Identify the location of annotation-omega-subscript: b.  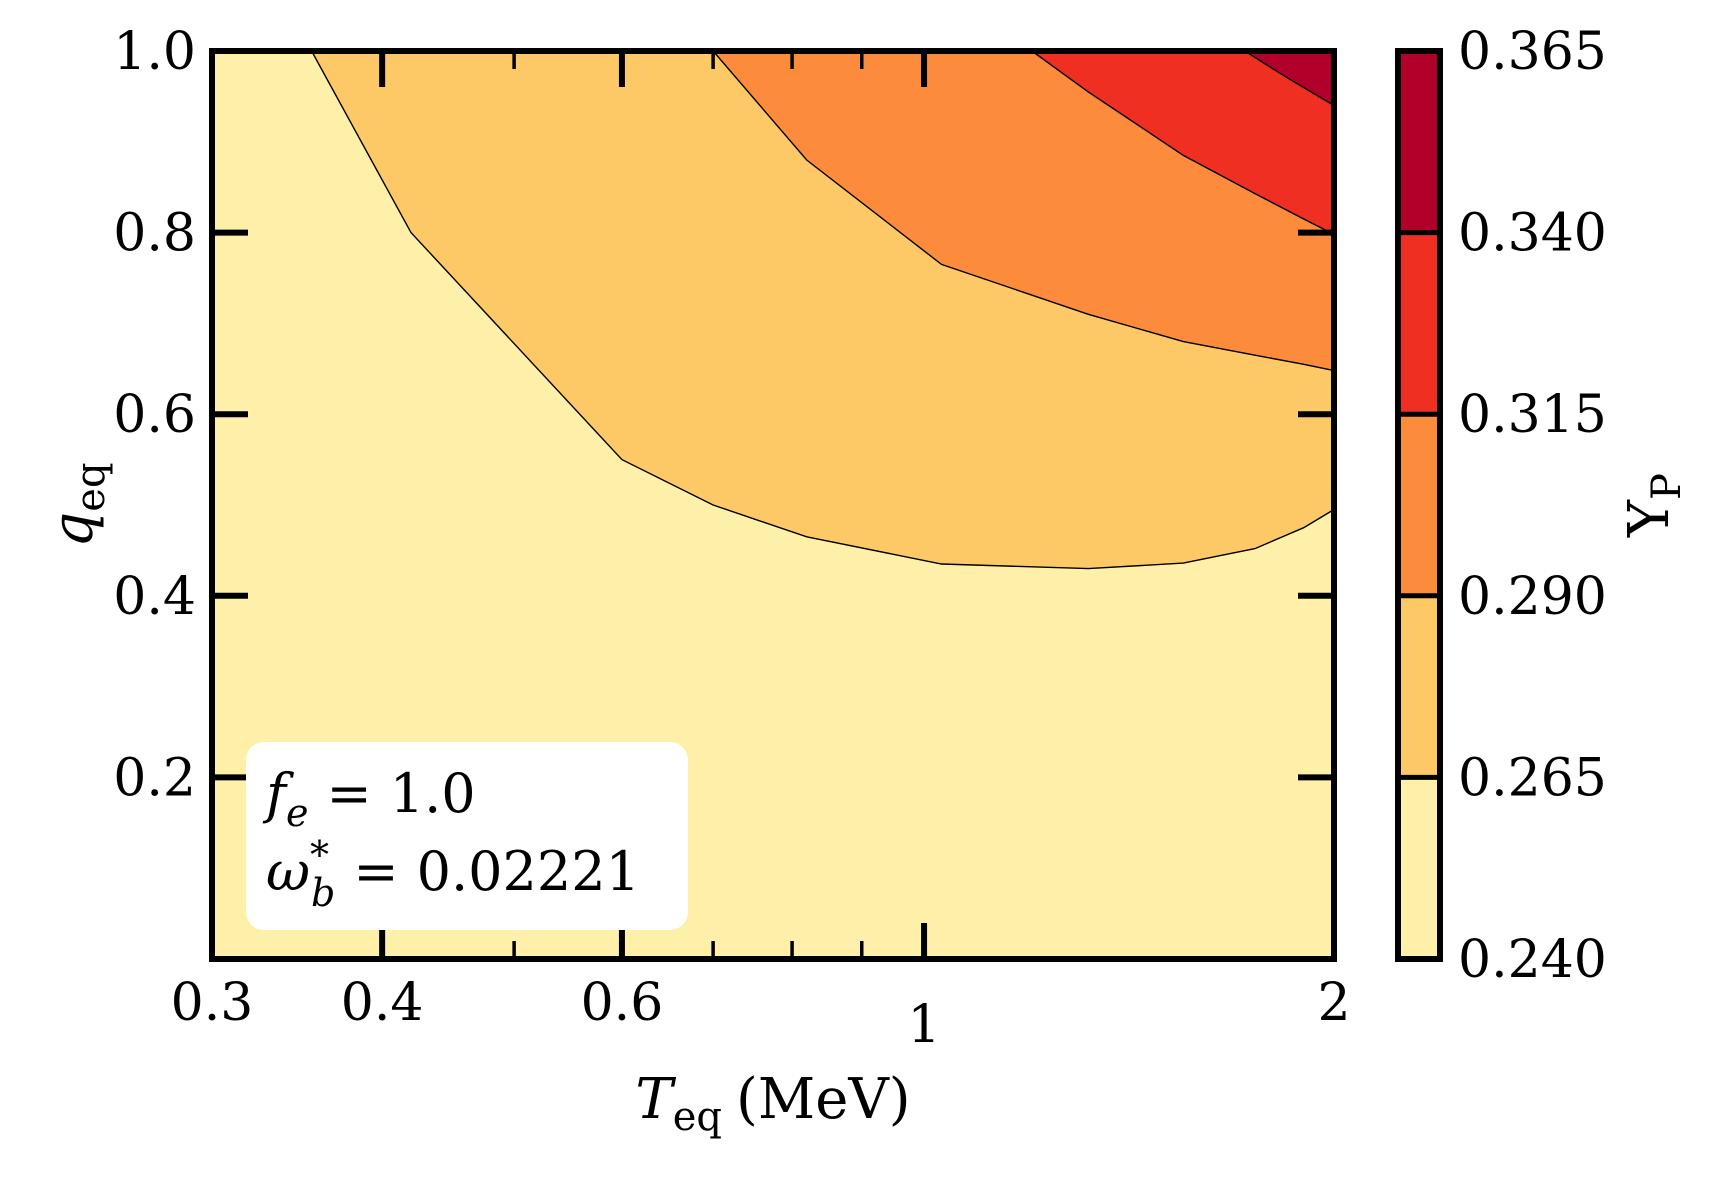
(323, 893).